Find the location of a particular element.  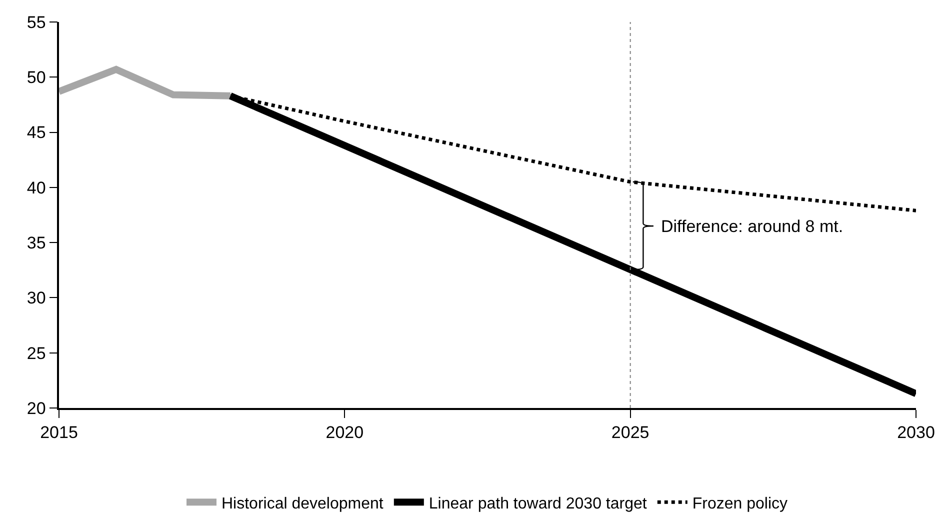

x-tick-label: 2030 is located at coordinates (916, 432).